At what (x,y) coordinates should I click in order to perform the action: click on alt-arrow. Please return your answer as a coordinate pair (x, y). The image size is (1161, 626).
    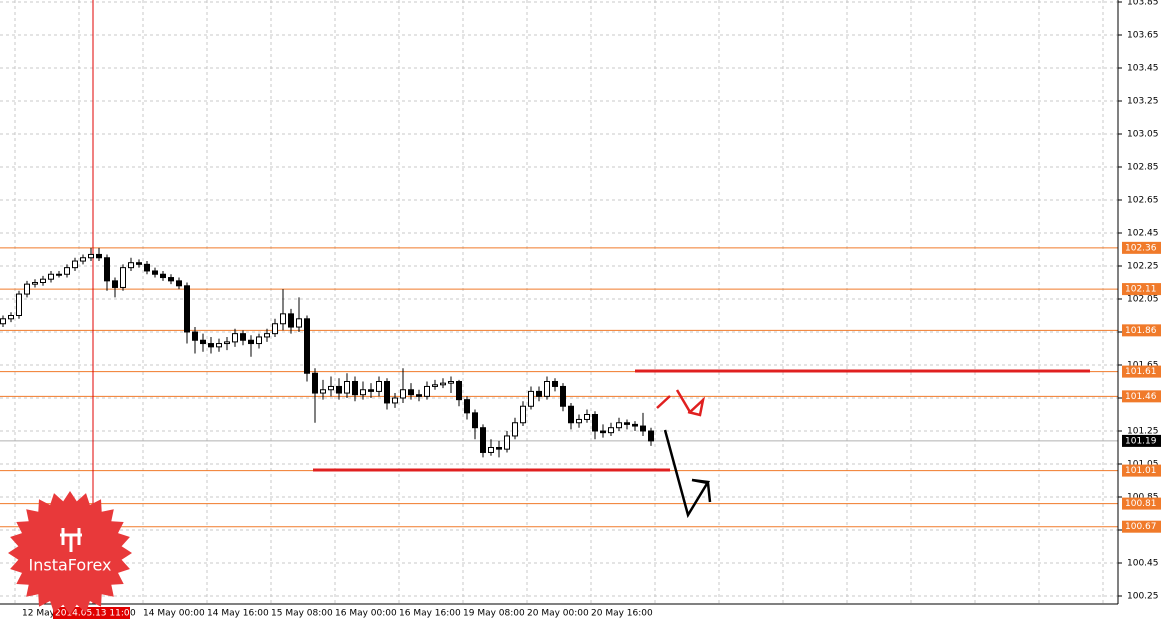
    Looking at the image, I should click on (663, 402).